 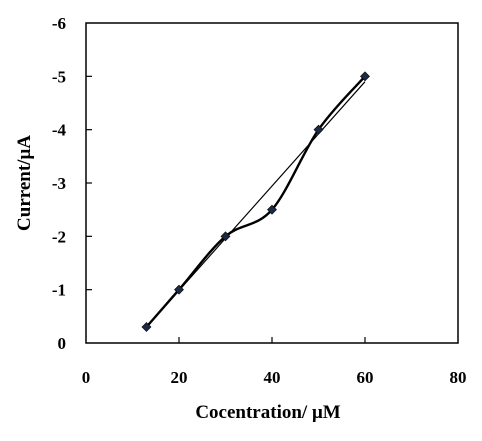 I want to click on x-tick-label: 0, so click(x=86, y=377).